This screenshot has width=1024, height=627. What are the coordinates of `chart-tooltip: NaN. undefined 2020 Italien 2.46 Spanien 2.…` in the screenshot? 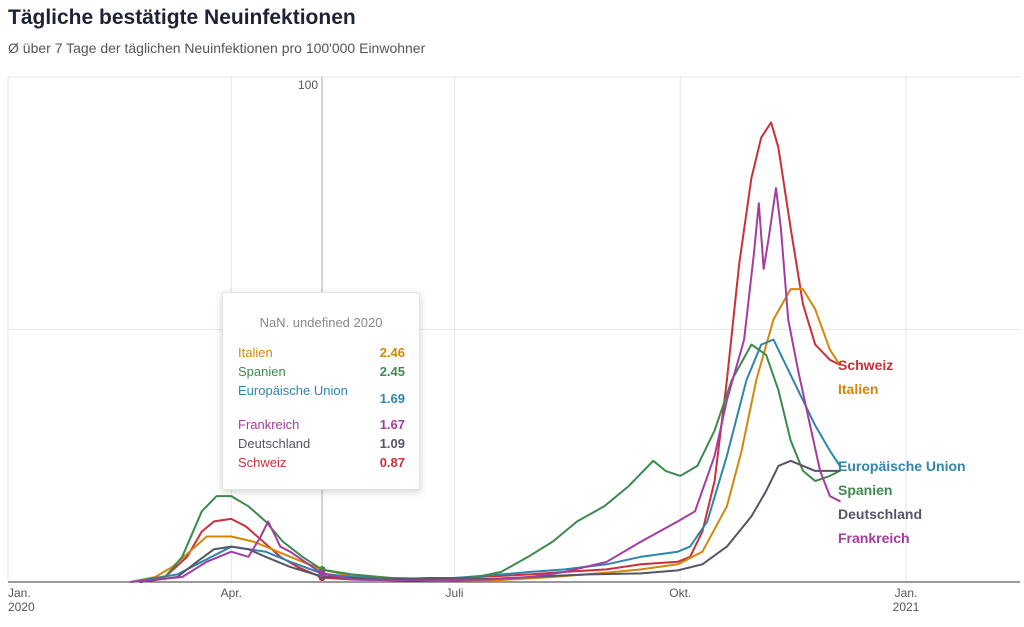 It's located at (321, 391).